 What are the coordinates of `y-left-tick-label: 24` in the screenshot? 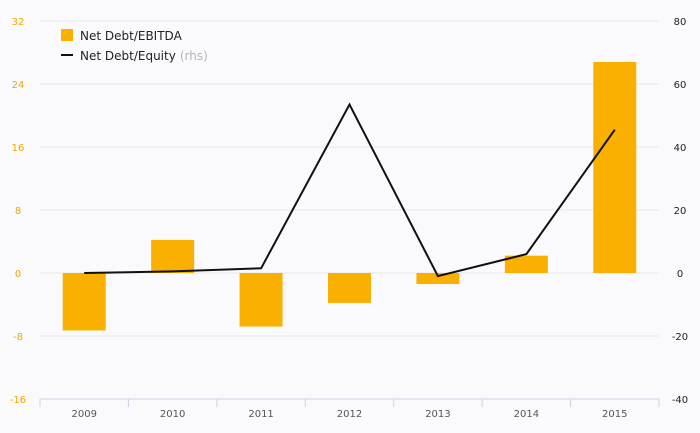 It's located at (18, 85).